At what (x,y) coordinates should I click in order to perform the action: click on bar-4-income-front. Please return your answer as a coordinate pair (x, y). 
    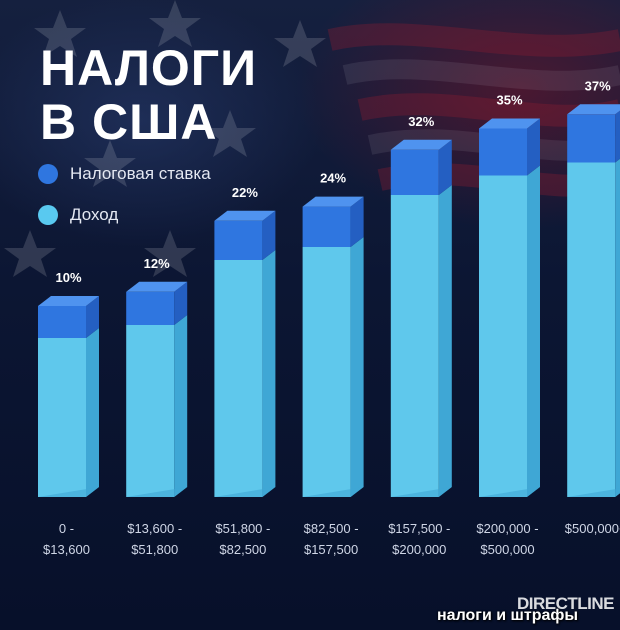
    Looking at the image, I should click on (326, 372).